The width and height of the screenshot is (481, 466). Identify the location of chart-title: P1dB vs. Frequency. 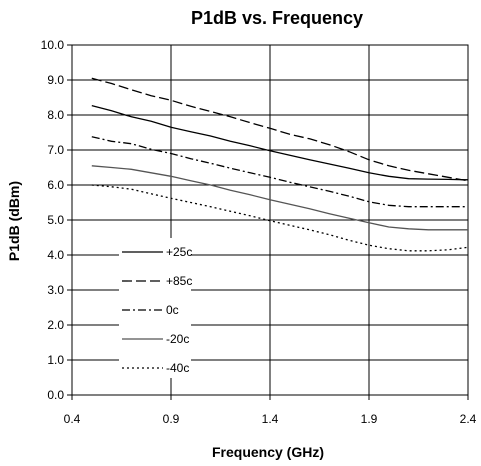
(277, 18).